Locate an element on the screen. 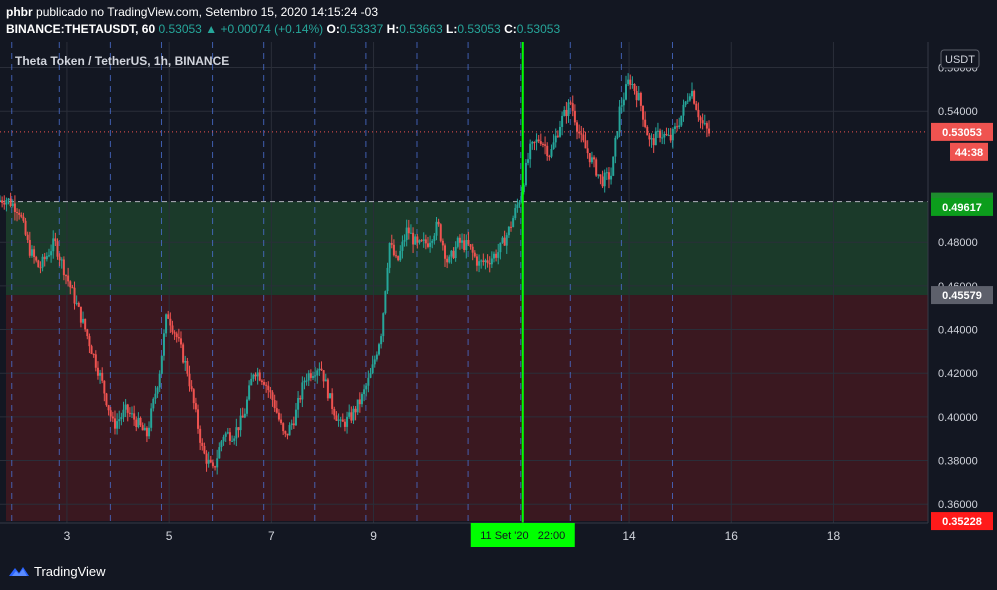 The height and width of the screenshot is (590, 997). crosshair-time-label: 11 Set '20 22:00 is located at coordinates (522, 536).